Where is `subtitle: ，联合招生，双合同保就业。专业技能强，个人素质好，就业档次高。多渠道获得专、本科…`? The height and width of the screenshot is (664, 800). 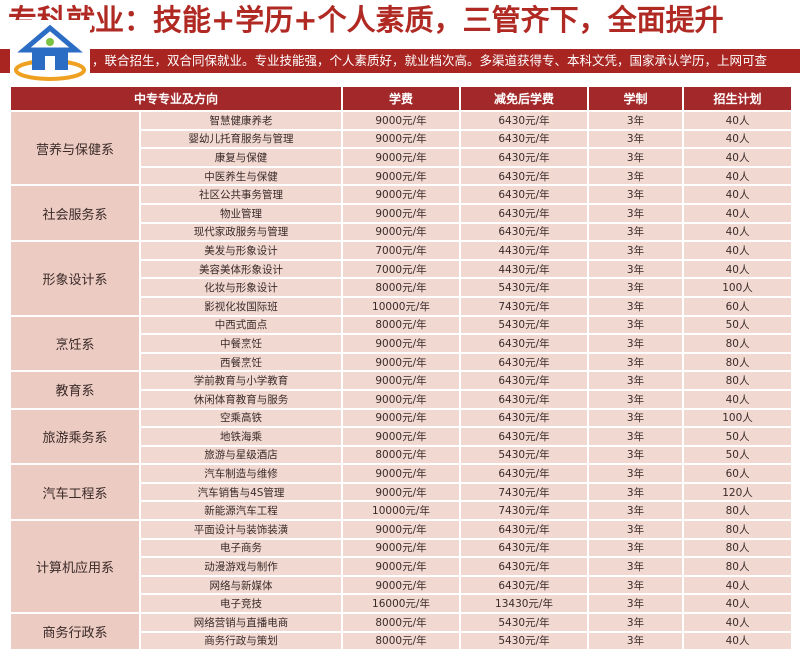
subtitle: ，联合招生，双合同保就业。专业技能强，个人素质好，就业档次高。多渠道获得专、本科… is located at coordinates (400, 61).